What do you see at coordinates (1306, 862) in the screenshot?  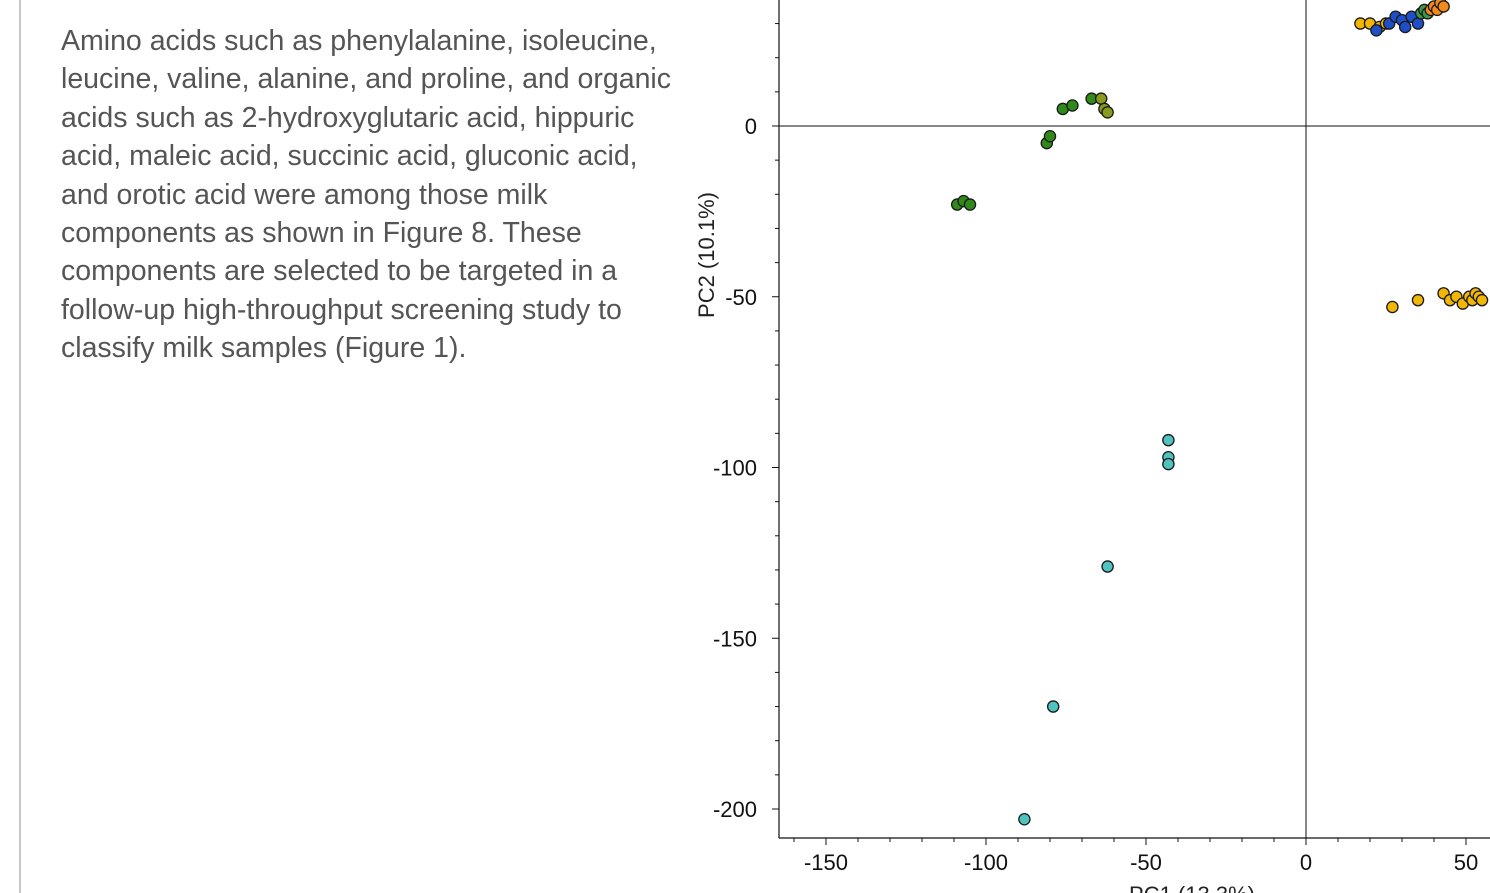 I see `x-tick-label: 0` at bounding box center [1306, 862].